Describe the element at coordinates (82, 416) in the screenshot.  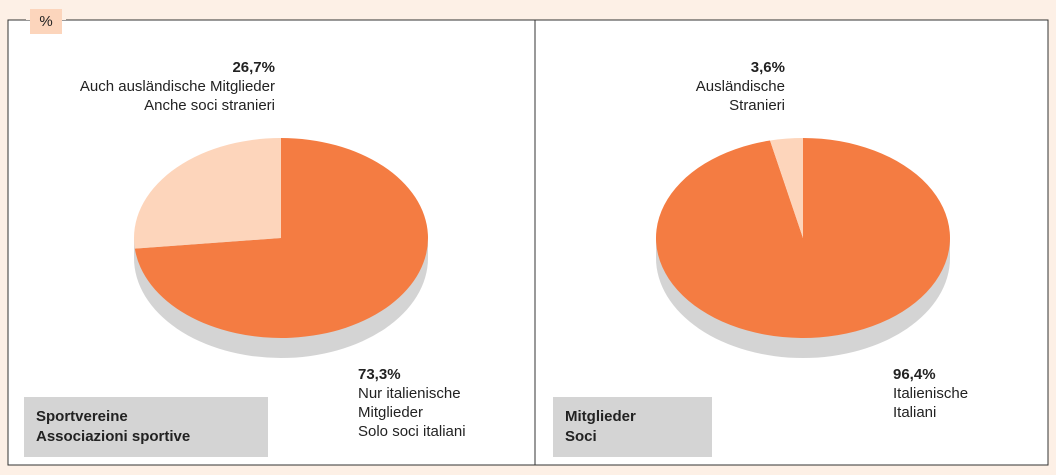
I see `chart-title: Sportvereine` at that location.